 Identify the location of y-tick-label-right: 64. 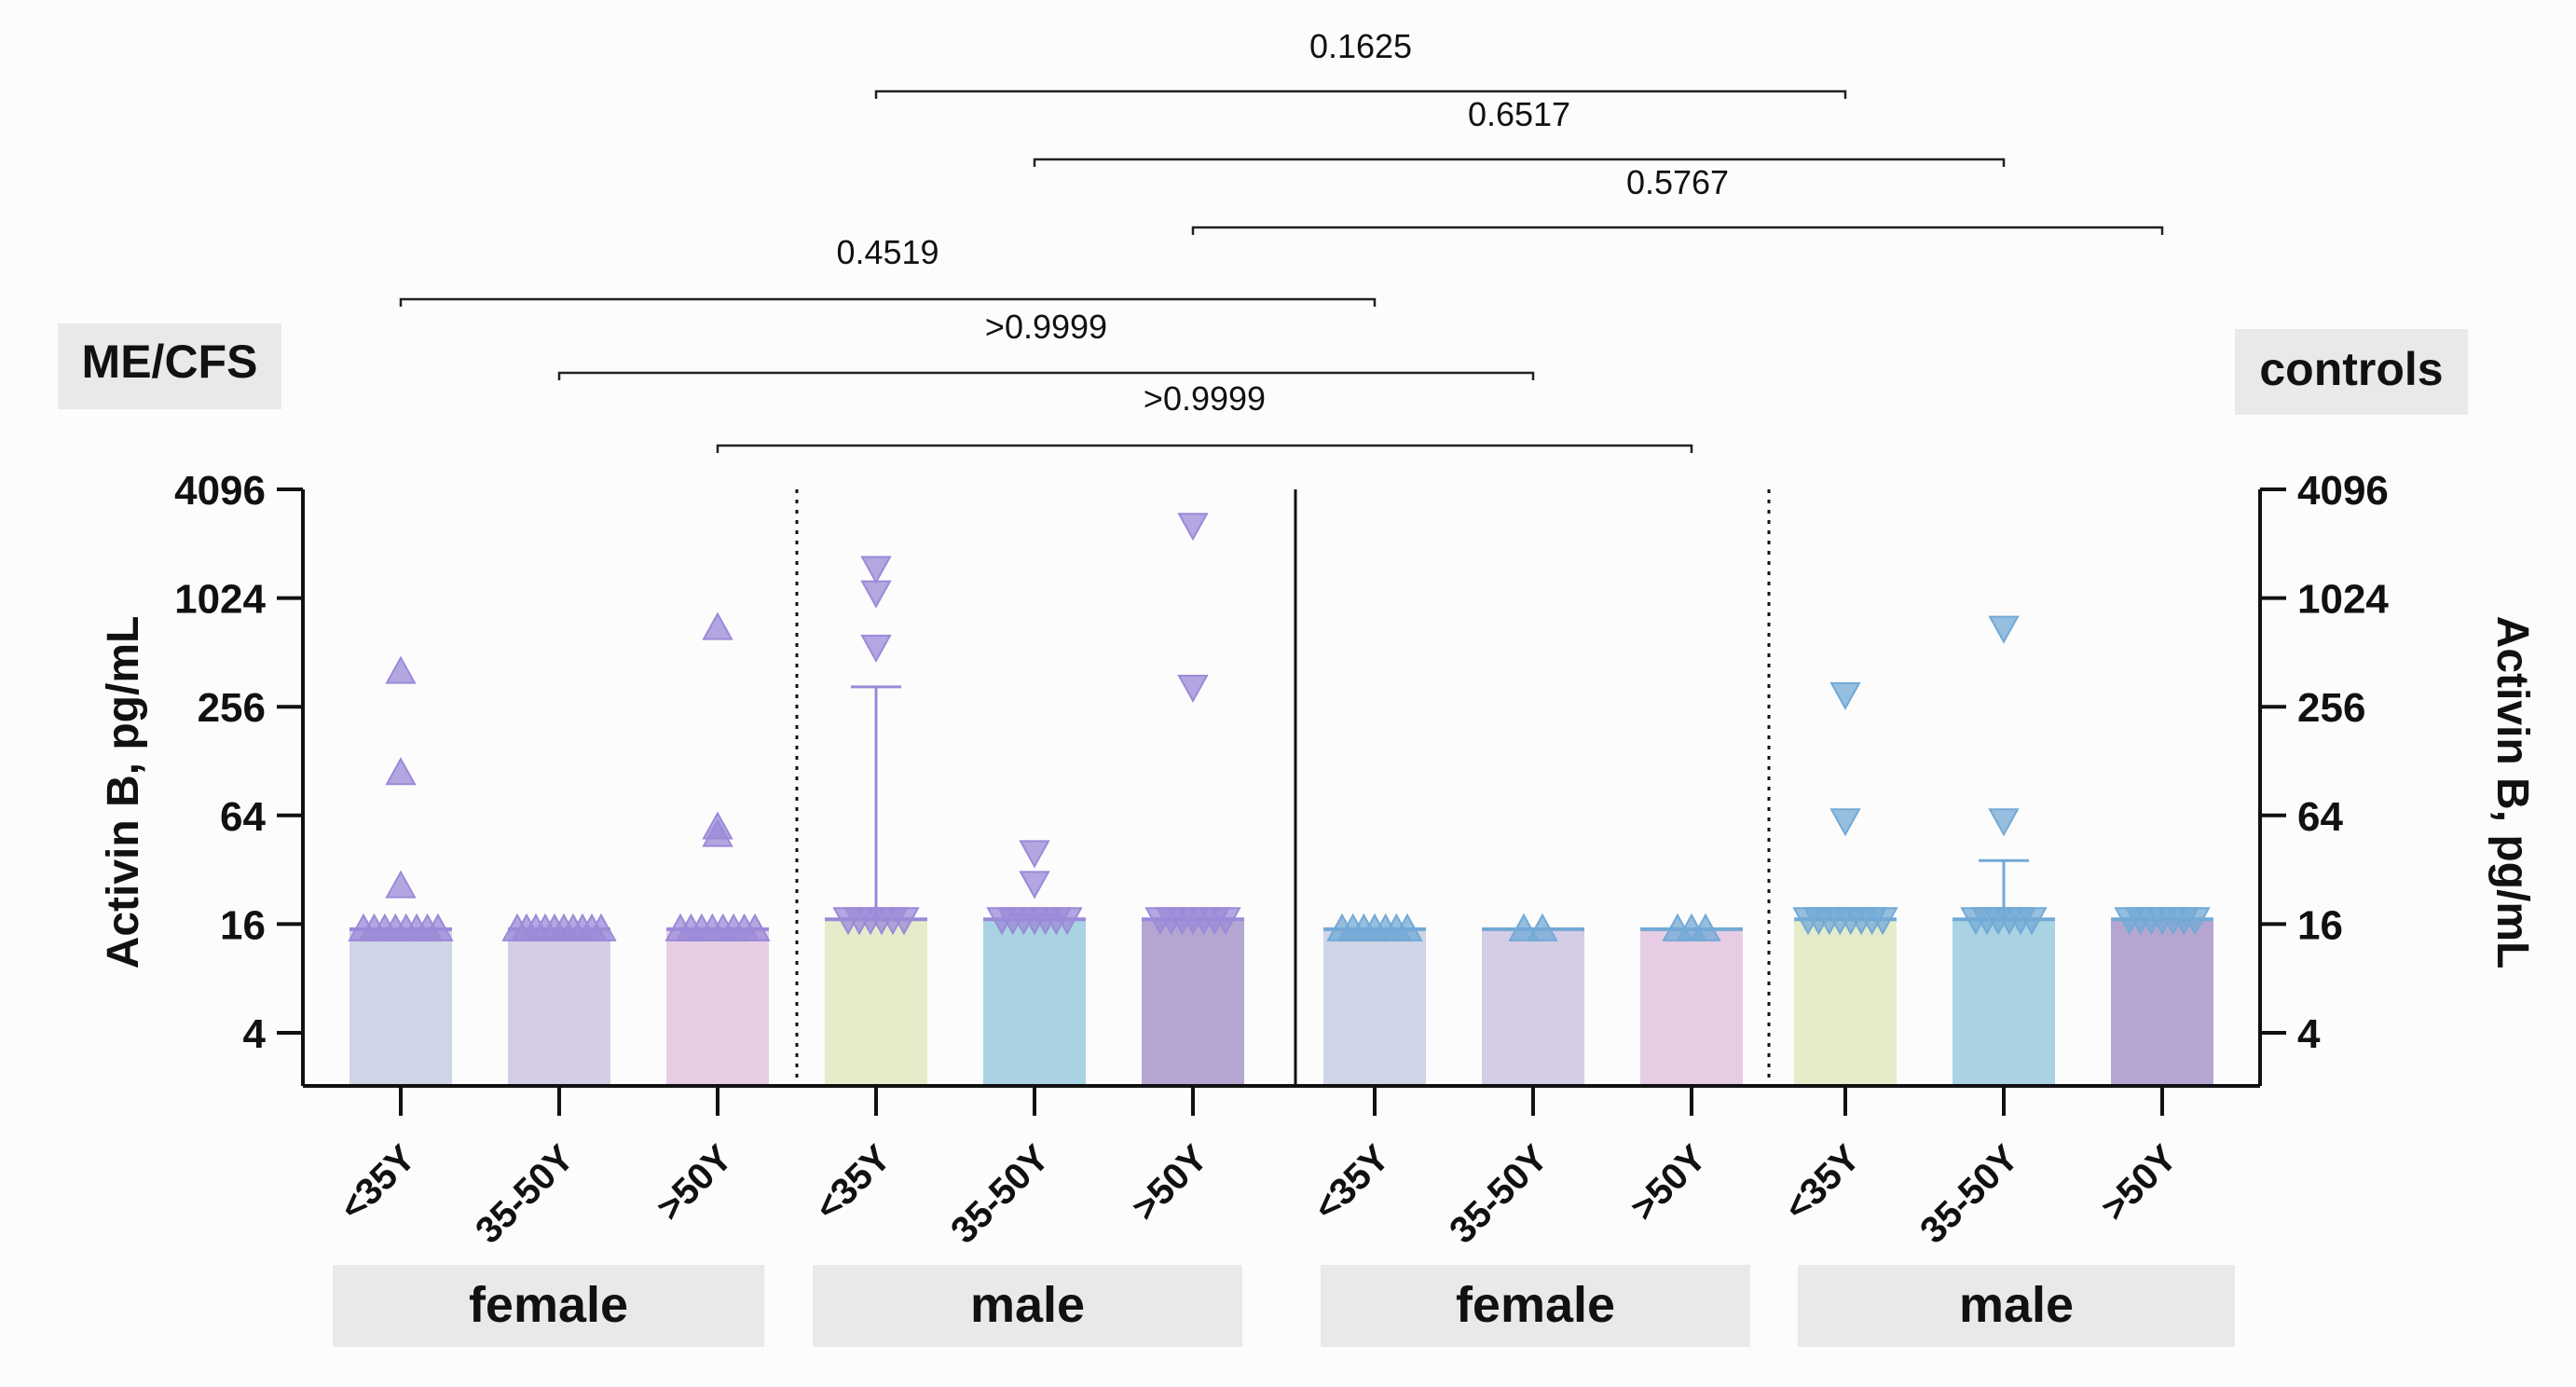
(2320, 817).